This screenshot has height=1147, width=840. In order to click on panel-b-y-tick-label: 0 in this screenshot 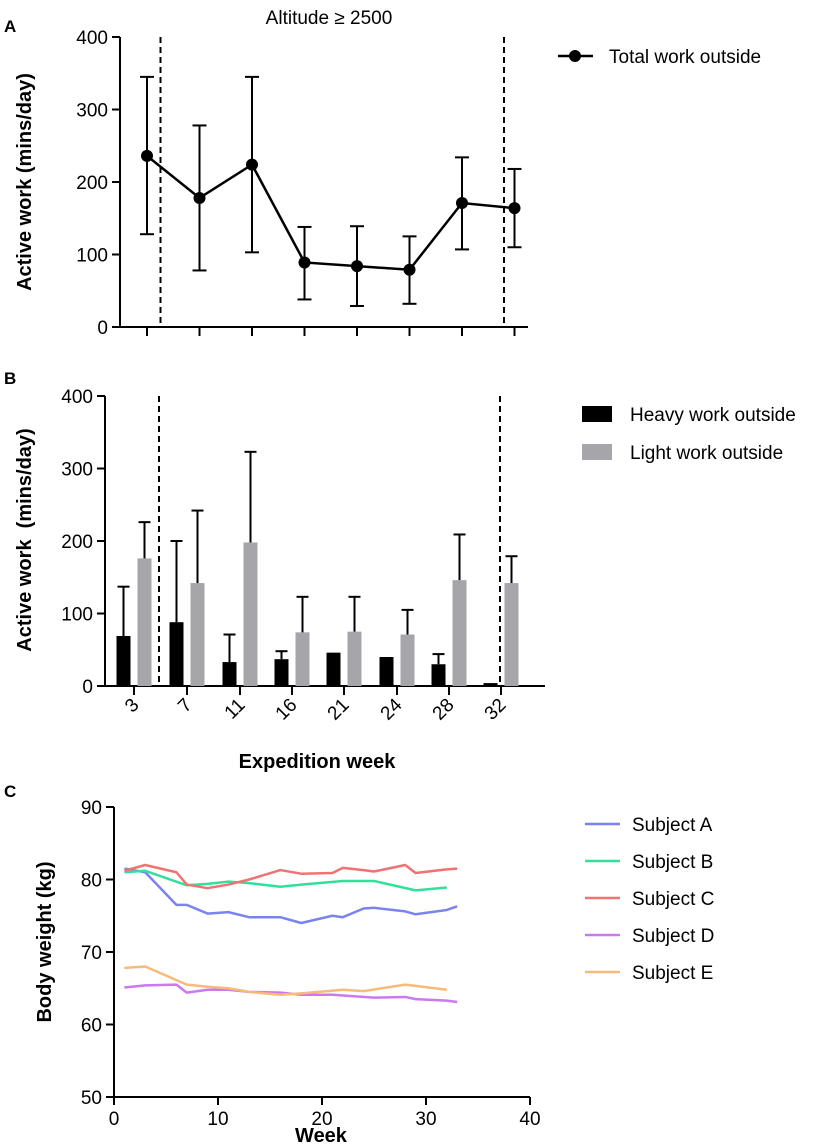, I will do `click(87, 687)`.